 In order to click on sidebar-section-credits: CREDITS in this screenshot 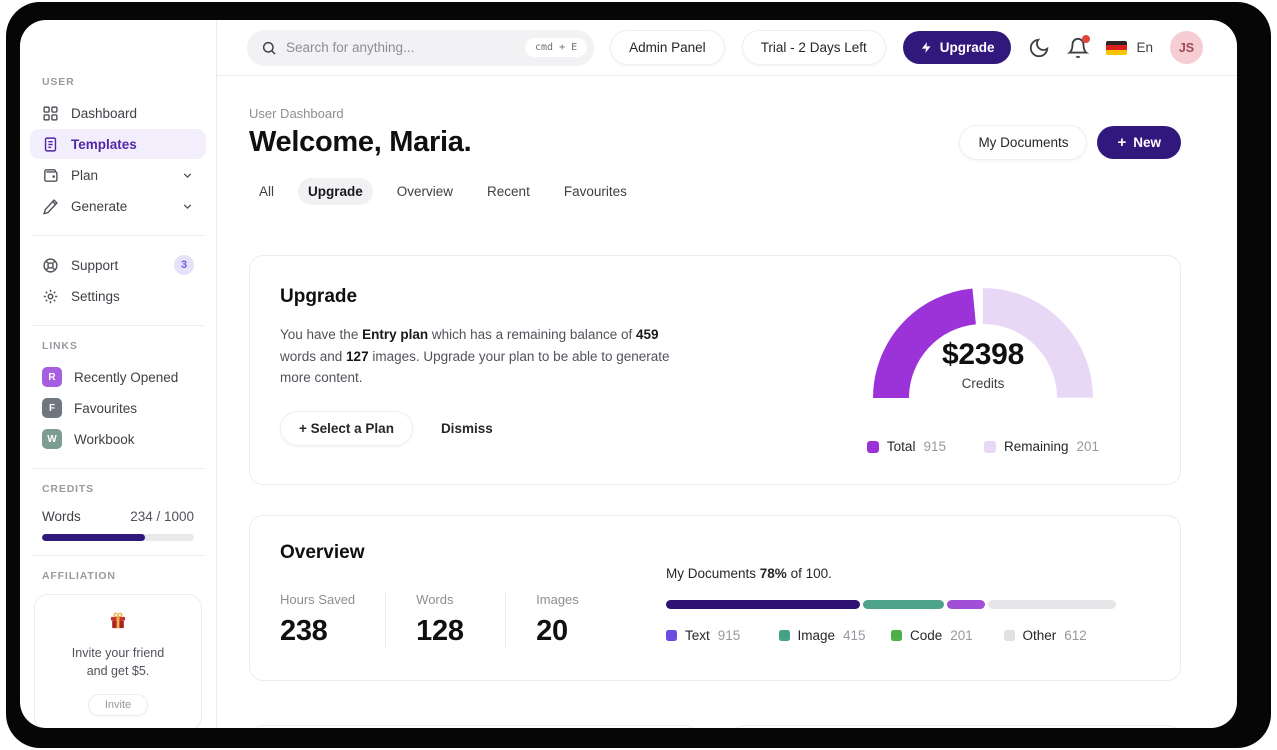, I will do `click(68, 489)`.